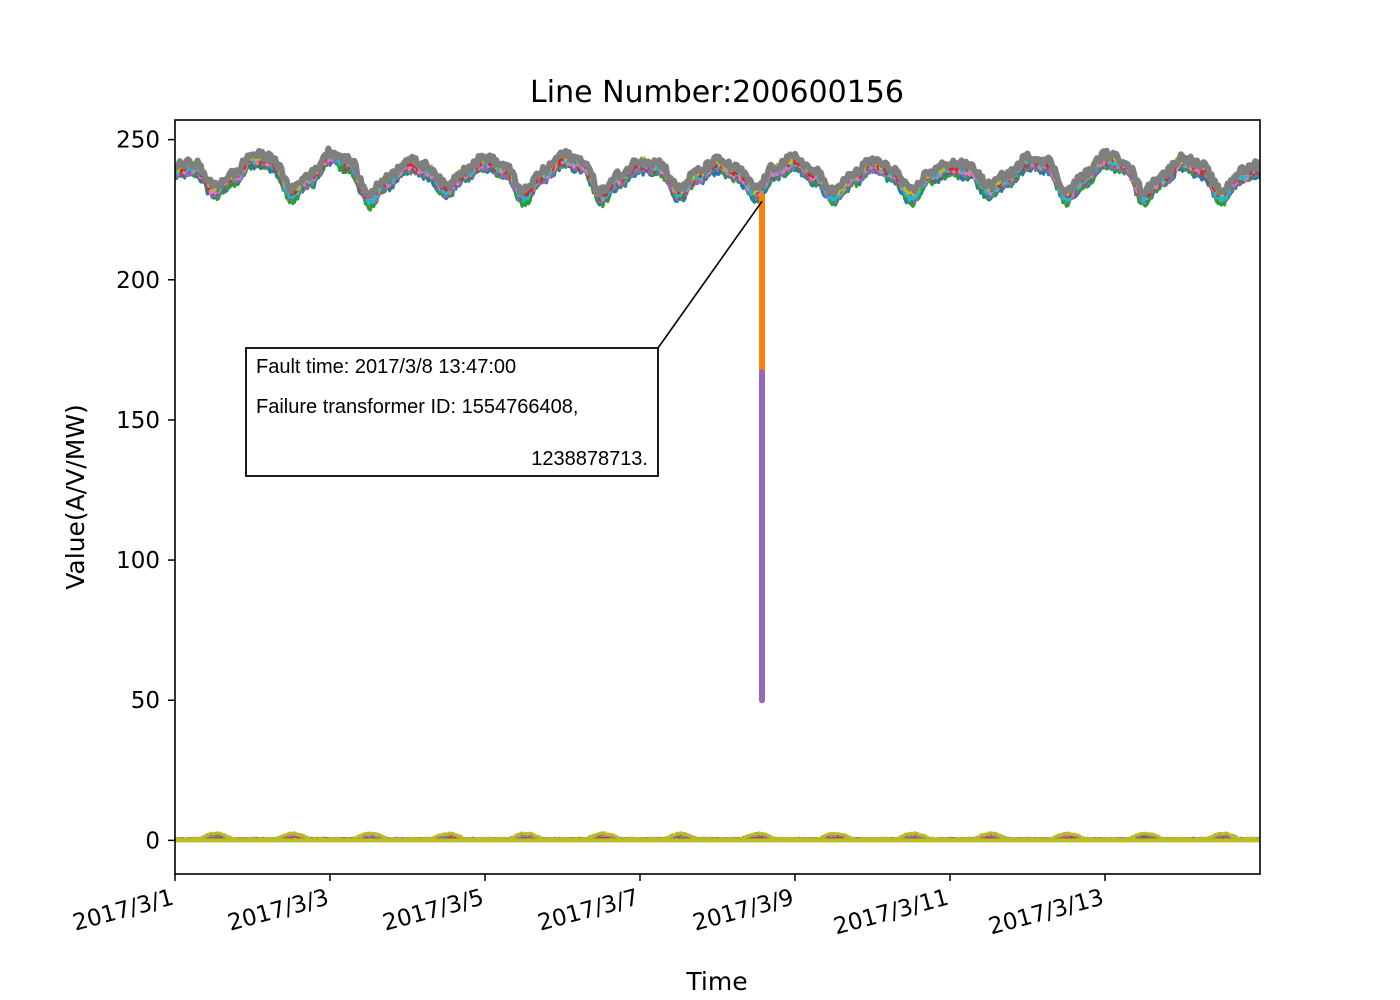  I want to click on y-tick-label: 150, so click(138, 421).